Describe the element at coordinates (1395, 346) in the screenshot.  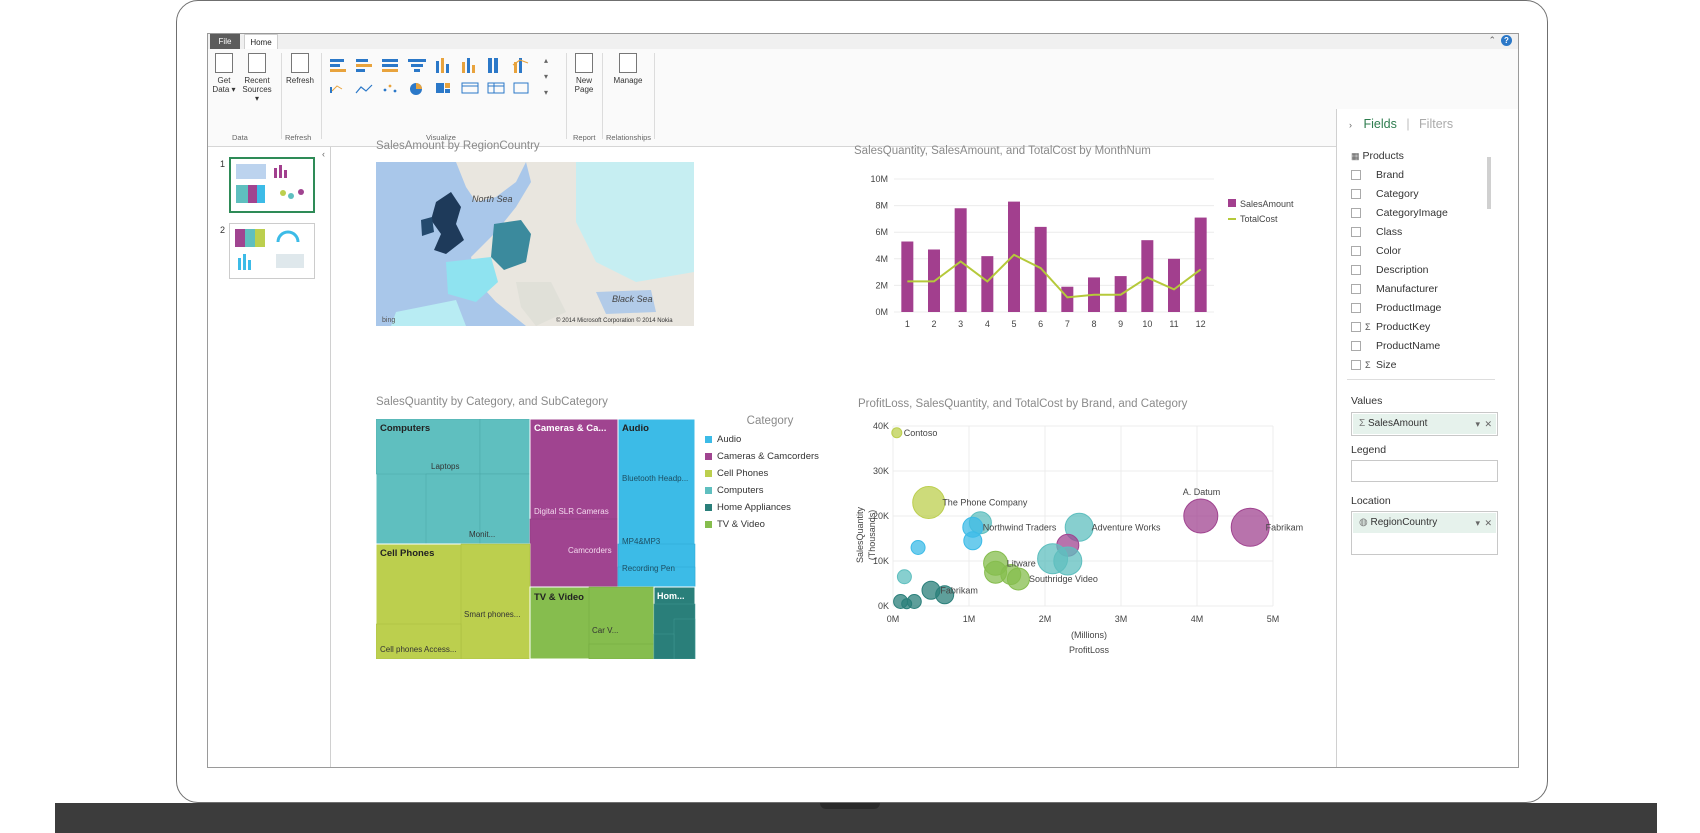
I see `field-item: ProductName` at that location.